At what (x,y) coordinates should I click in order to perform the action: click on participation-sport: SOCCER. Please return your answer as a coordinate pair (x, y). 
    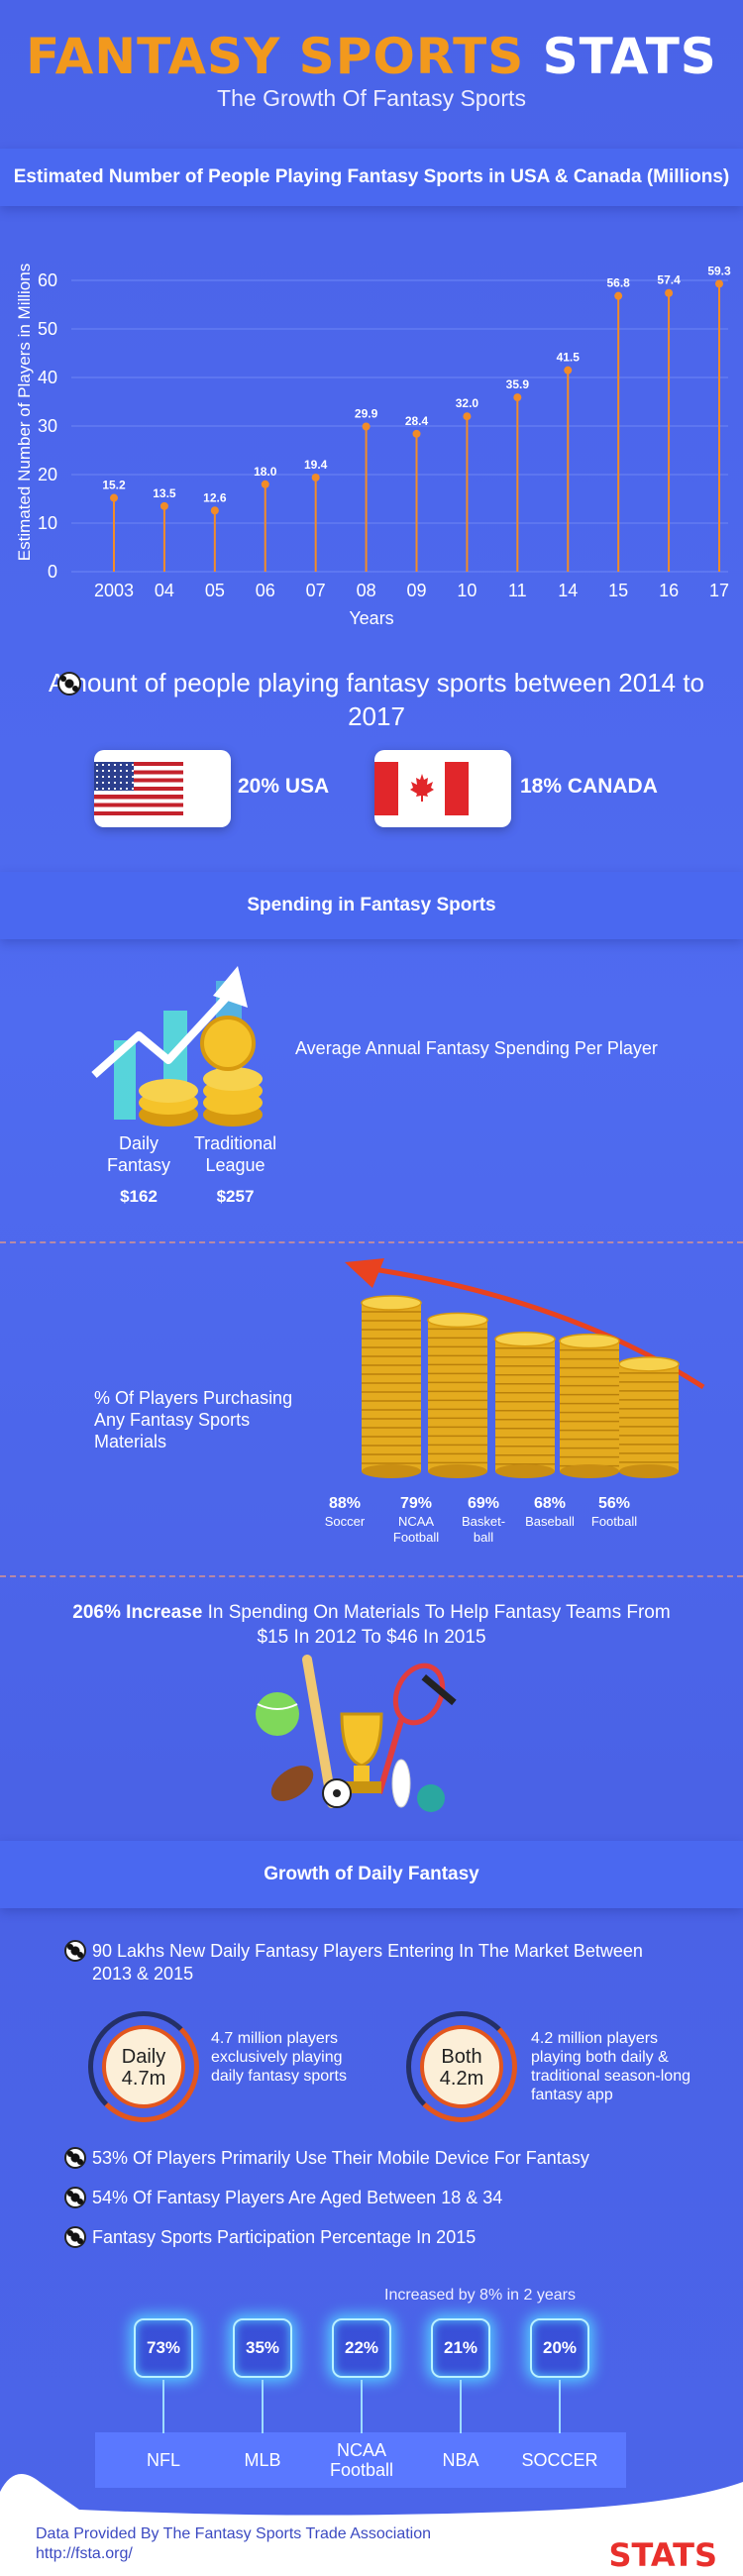
    Looking at the image, I should click on (560, 2460).